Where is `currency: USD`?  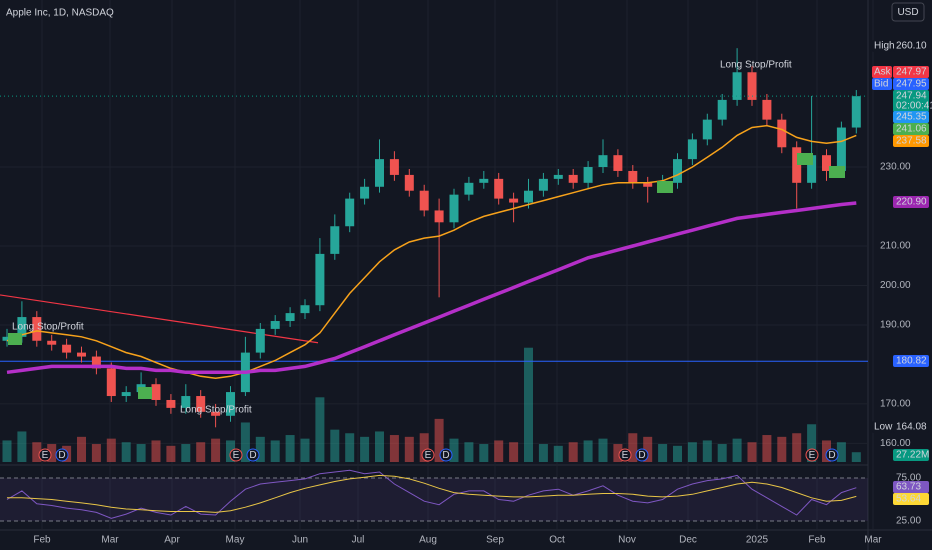
currency: USD is located at coordinates (907, 12).